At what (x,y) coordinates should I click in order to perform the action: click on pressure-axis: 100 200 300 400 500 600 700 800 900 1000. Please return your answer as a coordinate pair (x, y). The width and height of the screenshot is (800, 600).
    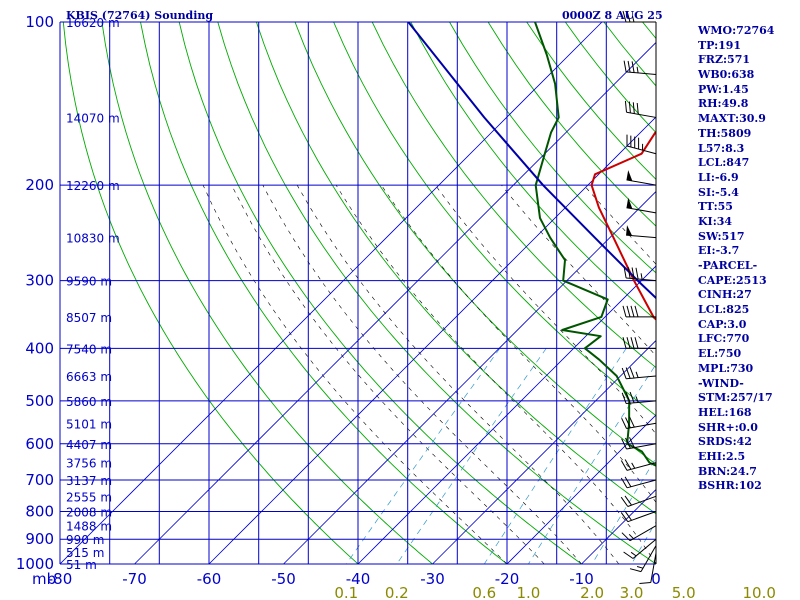
    Looking at the image, I should click on (35, 293).